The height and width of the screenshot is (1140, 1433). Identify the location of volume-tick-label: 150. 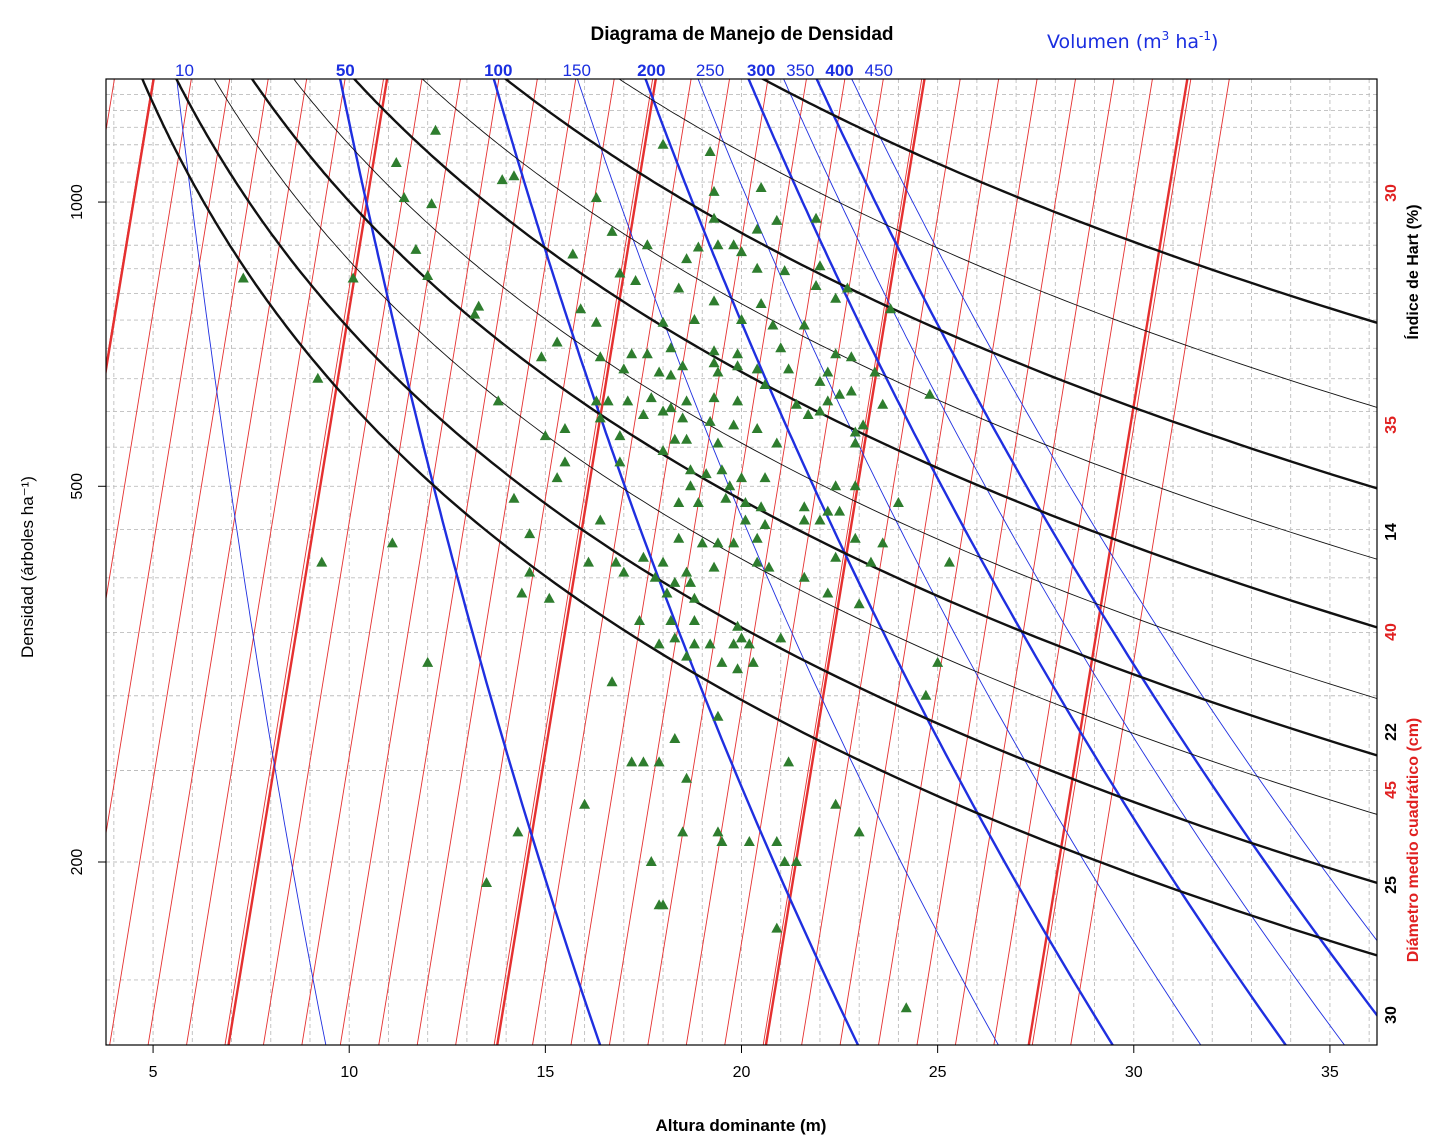
(577, 70).